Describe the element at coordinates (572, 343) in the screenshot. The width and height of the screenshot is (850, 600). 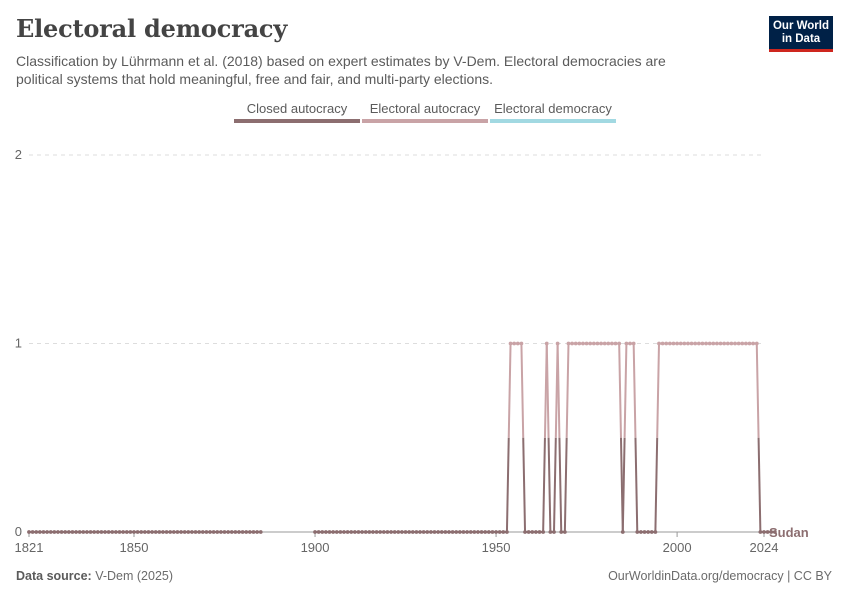
I see `data-point-1971` at that location.